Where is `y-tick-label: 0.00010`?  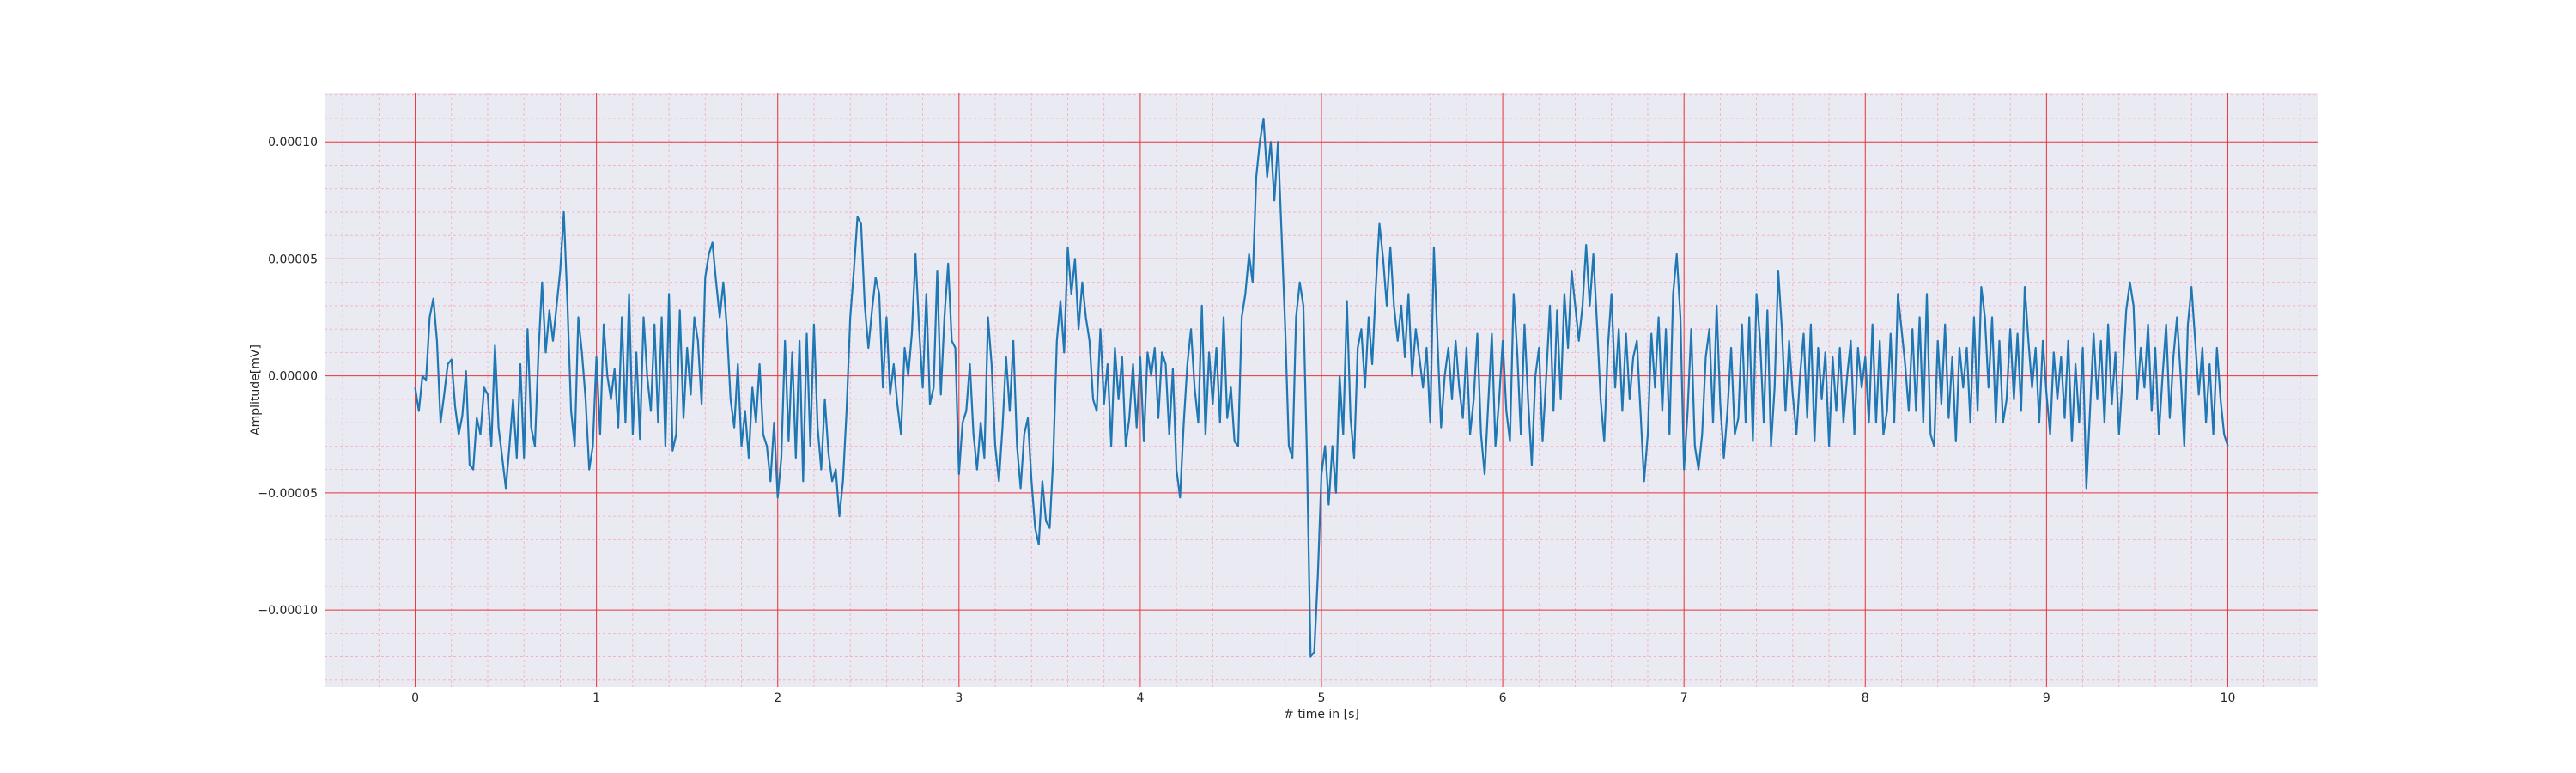 y-tick-label: 0.00010 is located at coordinates (293, 142).